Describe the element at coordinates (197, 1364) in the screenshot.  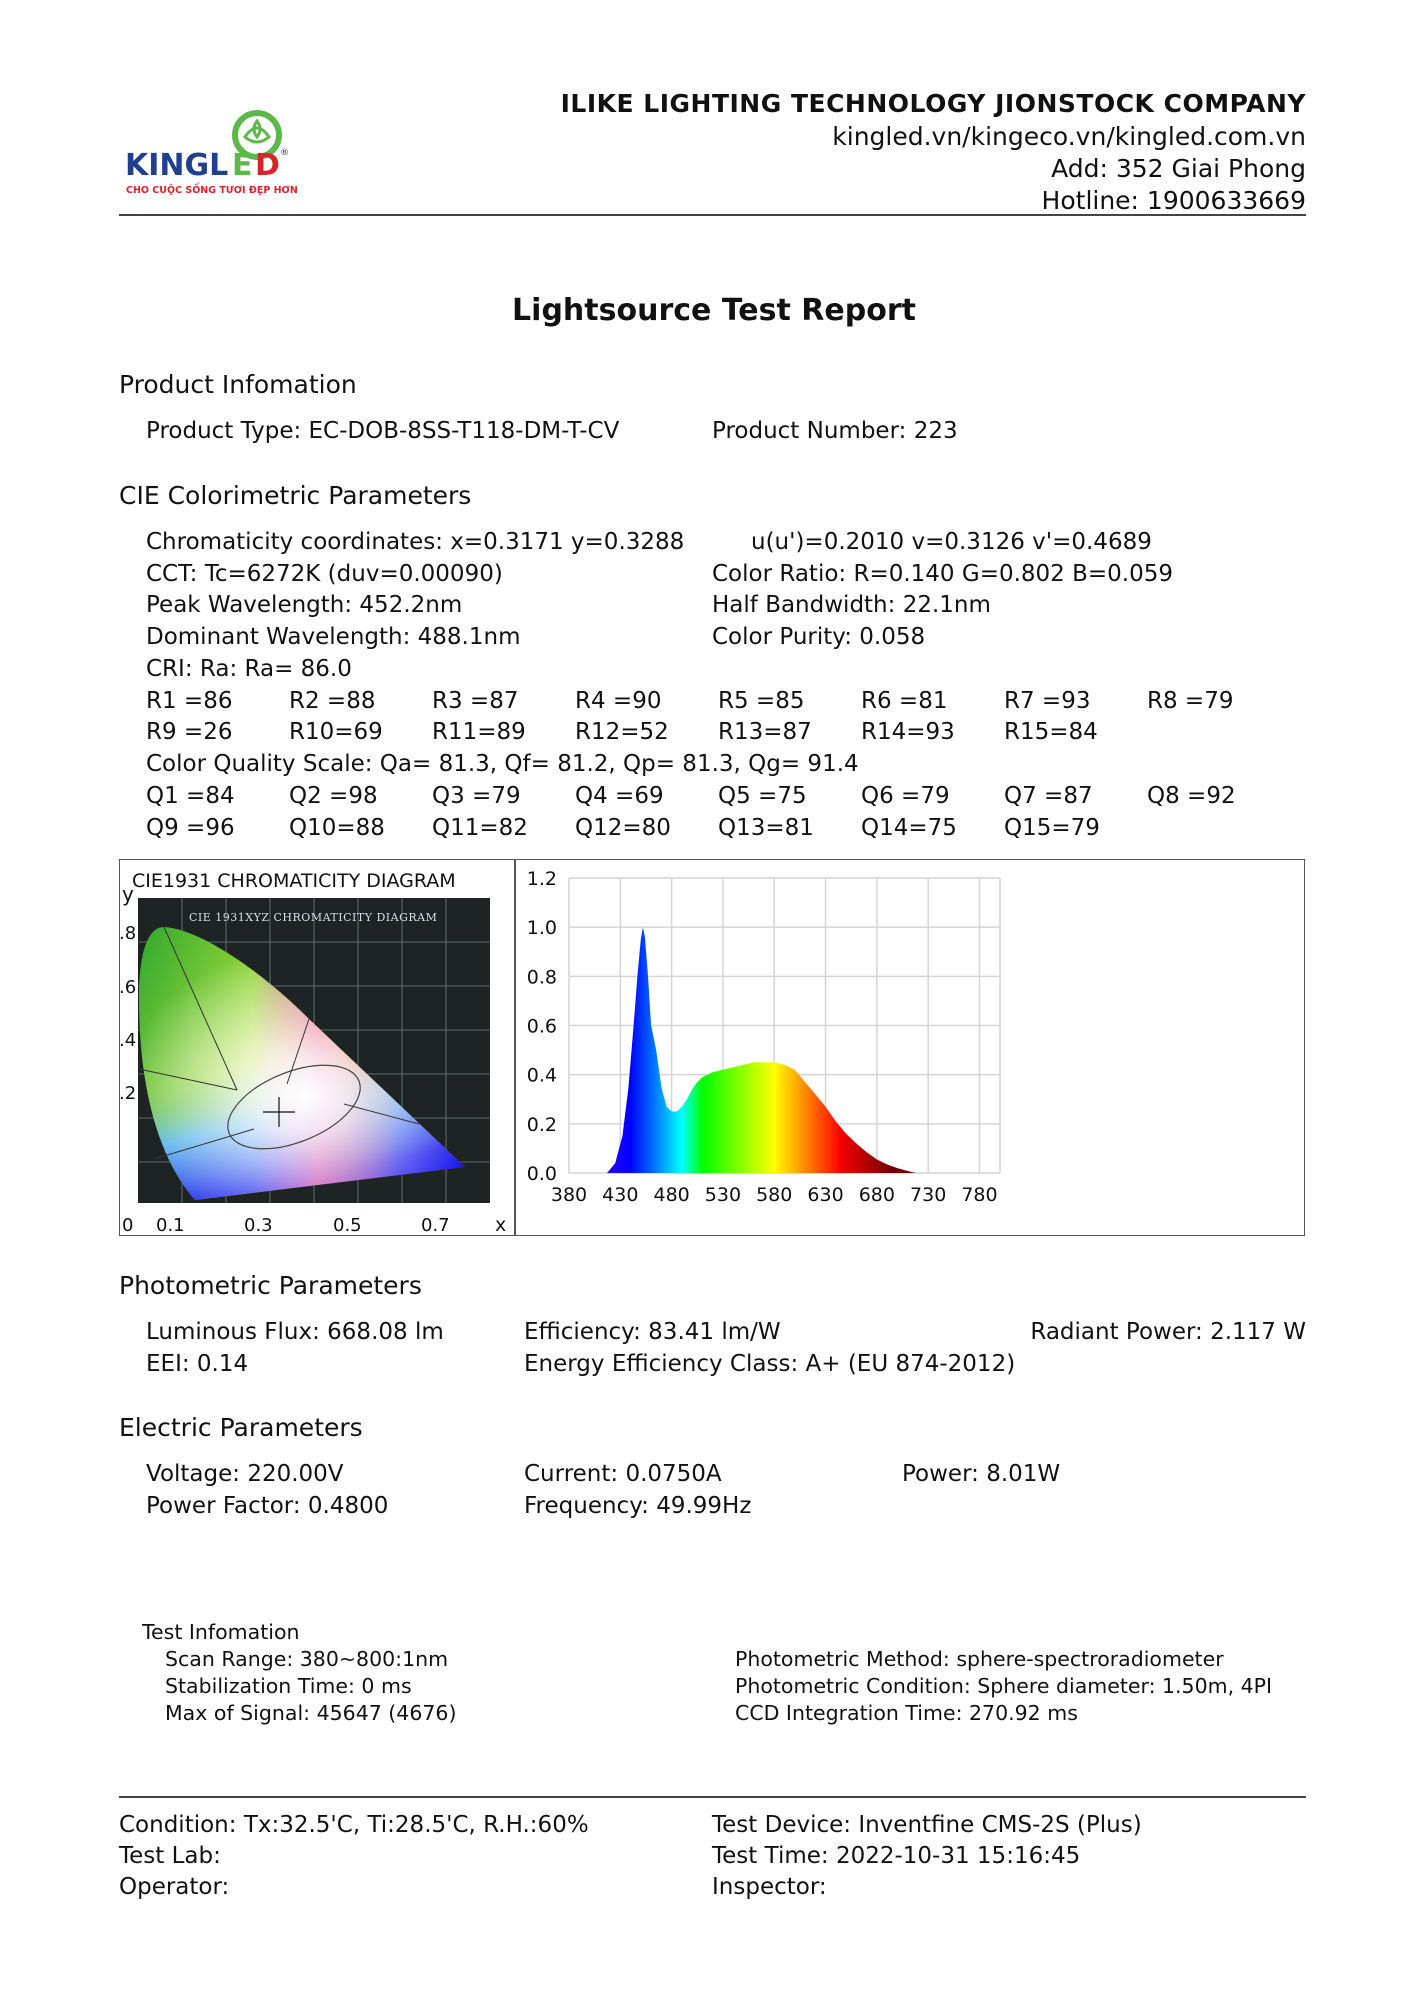
I see `eei: EEI: 0.14` at that location.